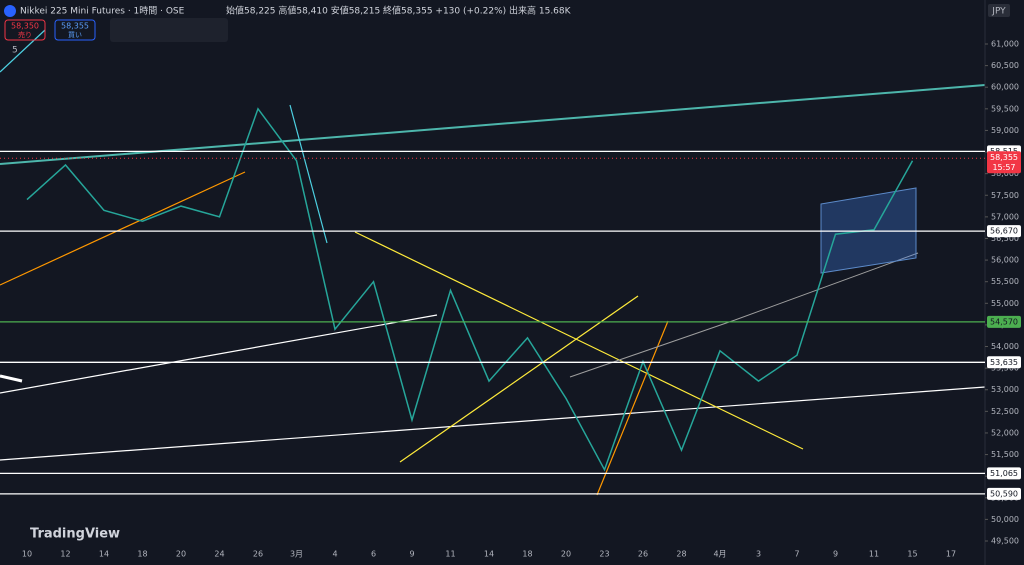  I want to click on buy-button, so click(75, 30).